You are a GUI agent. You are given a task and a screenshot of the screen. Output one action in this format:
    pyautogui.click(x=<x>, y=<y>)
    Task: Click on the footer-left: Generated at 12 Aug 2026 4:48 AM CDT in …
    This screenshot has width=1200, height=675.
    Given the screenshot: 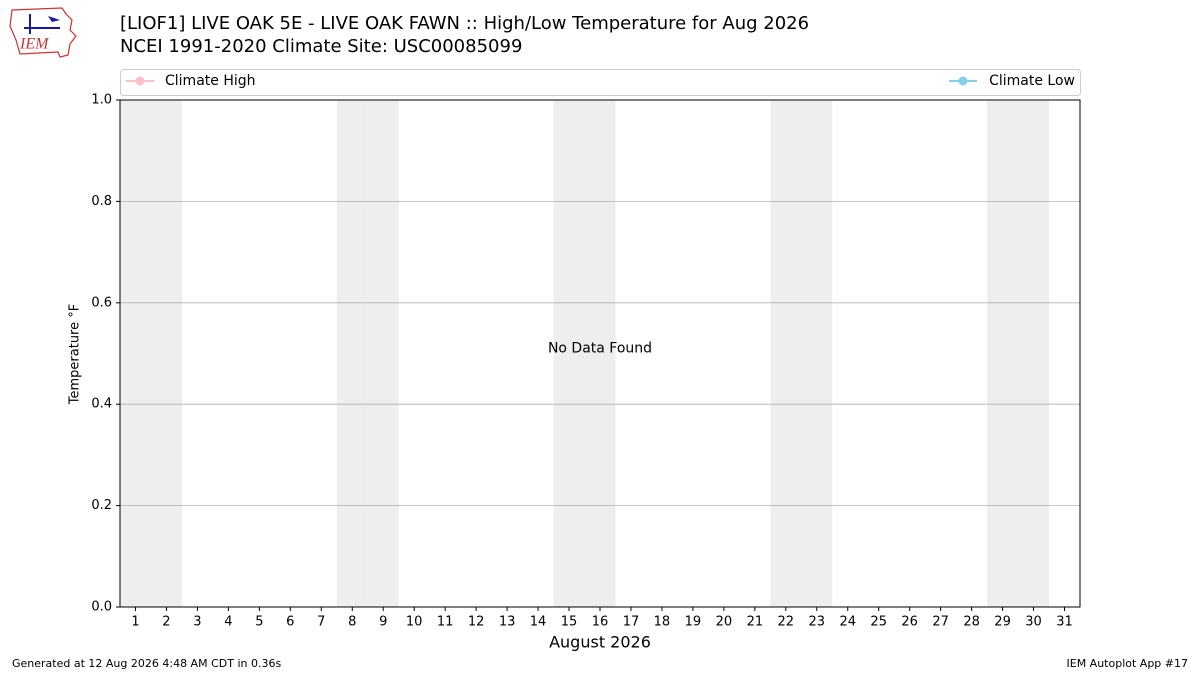 What is the action you would take?
    pyautogui.click(x=146, y=663)
    